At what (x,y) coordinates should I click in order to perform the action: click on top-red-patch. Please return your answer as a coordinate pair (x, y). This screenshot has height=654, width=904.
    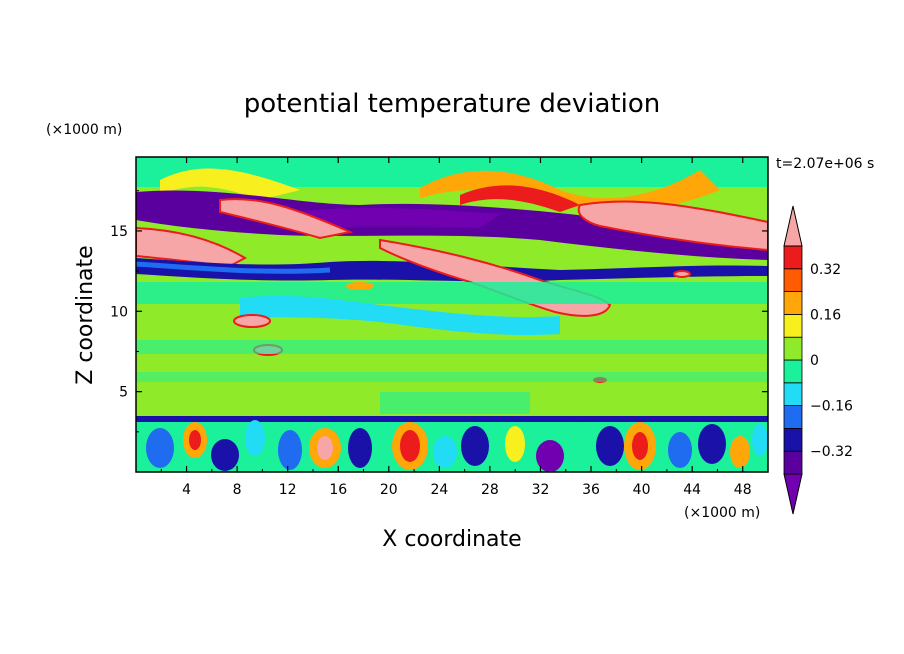
    Looking at the image, I should click on (520, 198).